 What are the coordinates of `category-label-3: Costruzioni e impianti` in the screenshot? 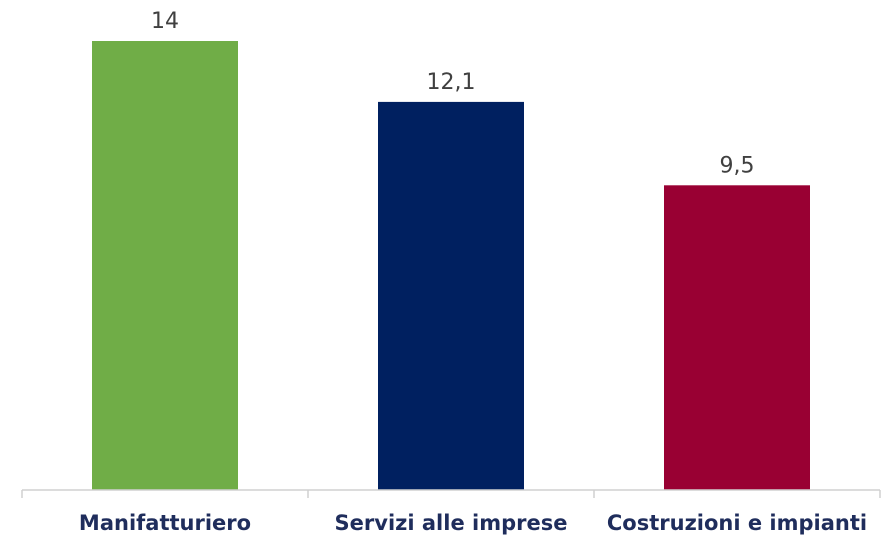 It's located at (737, 523).